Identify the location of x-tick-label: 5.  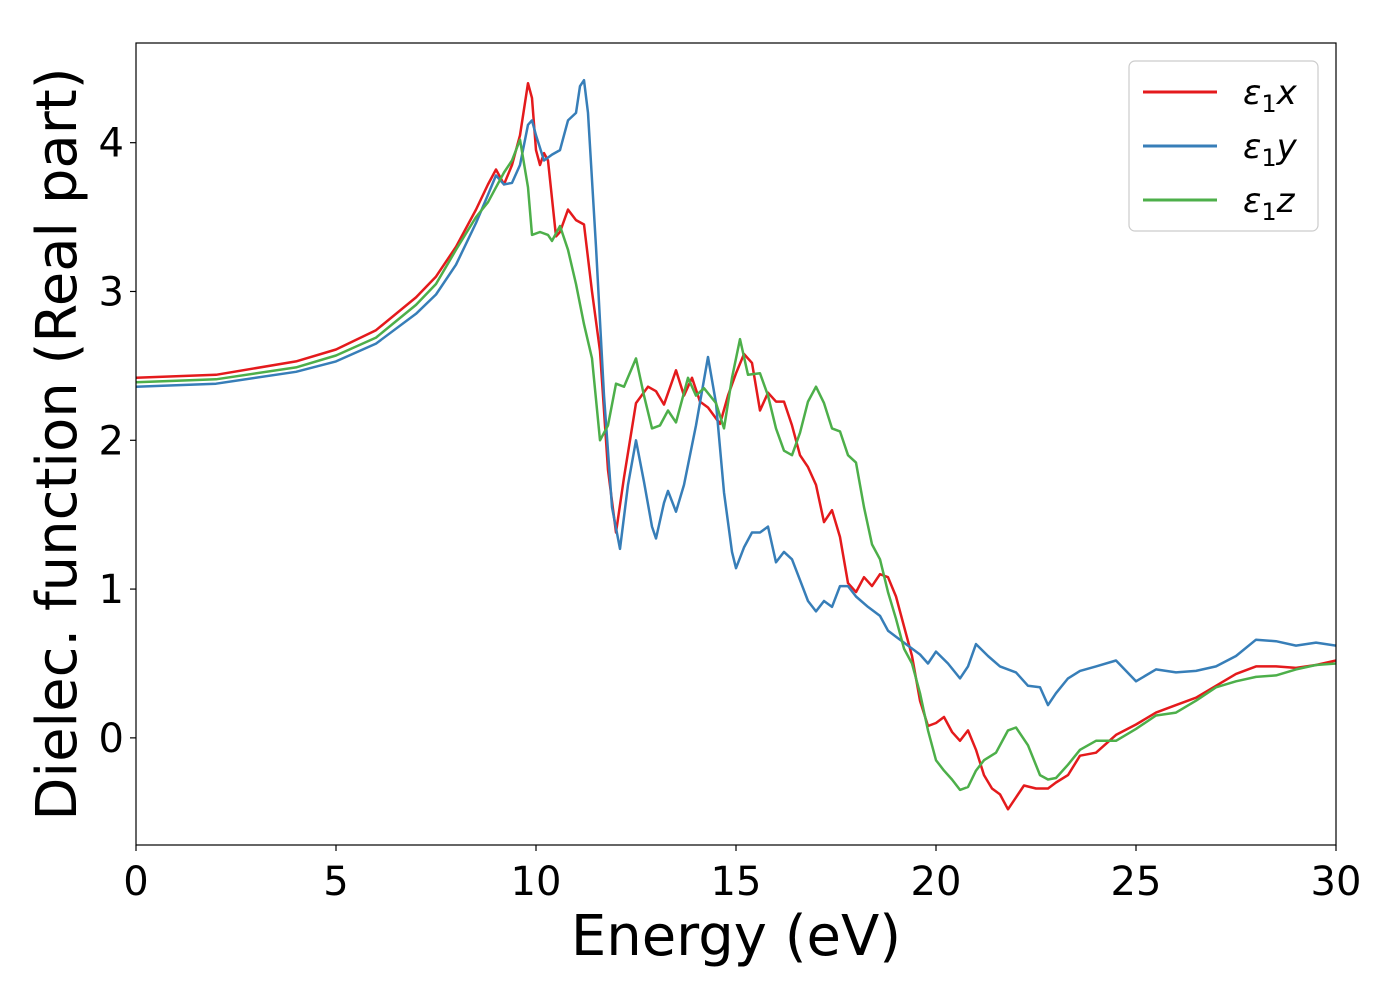
(335, 882).